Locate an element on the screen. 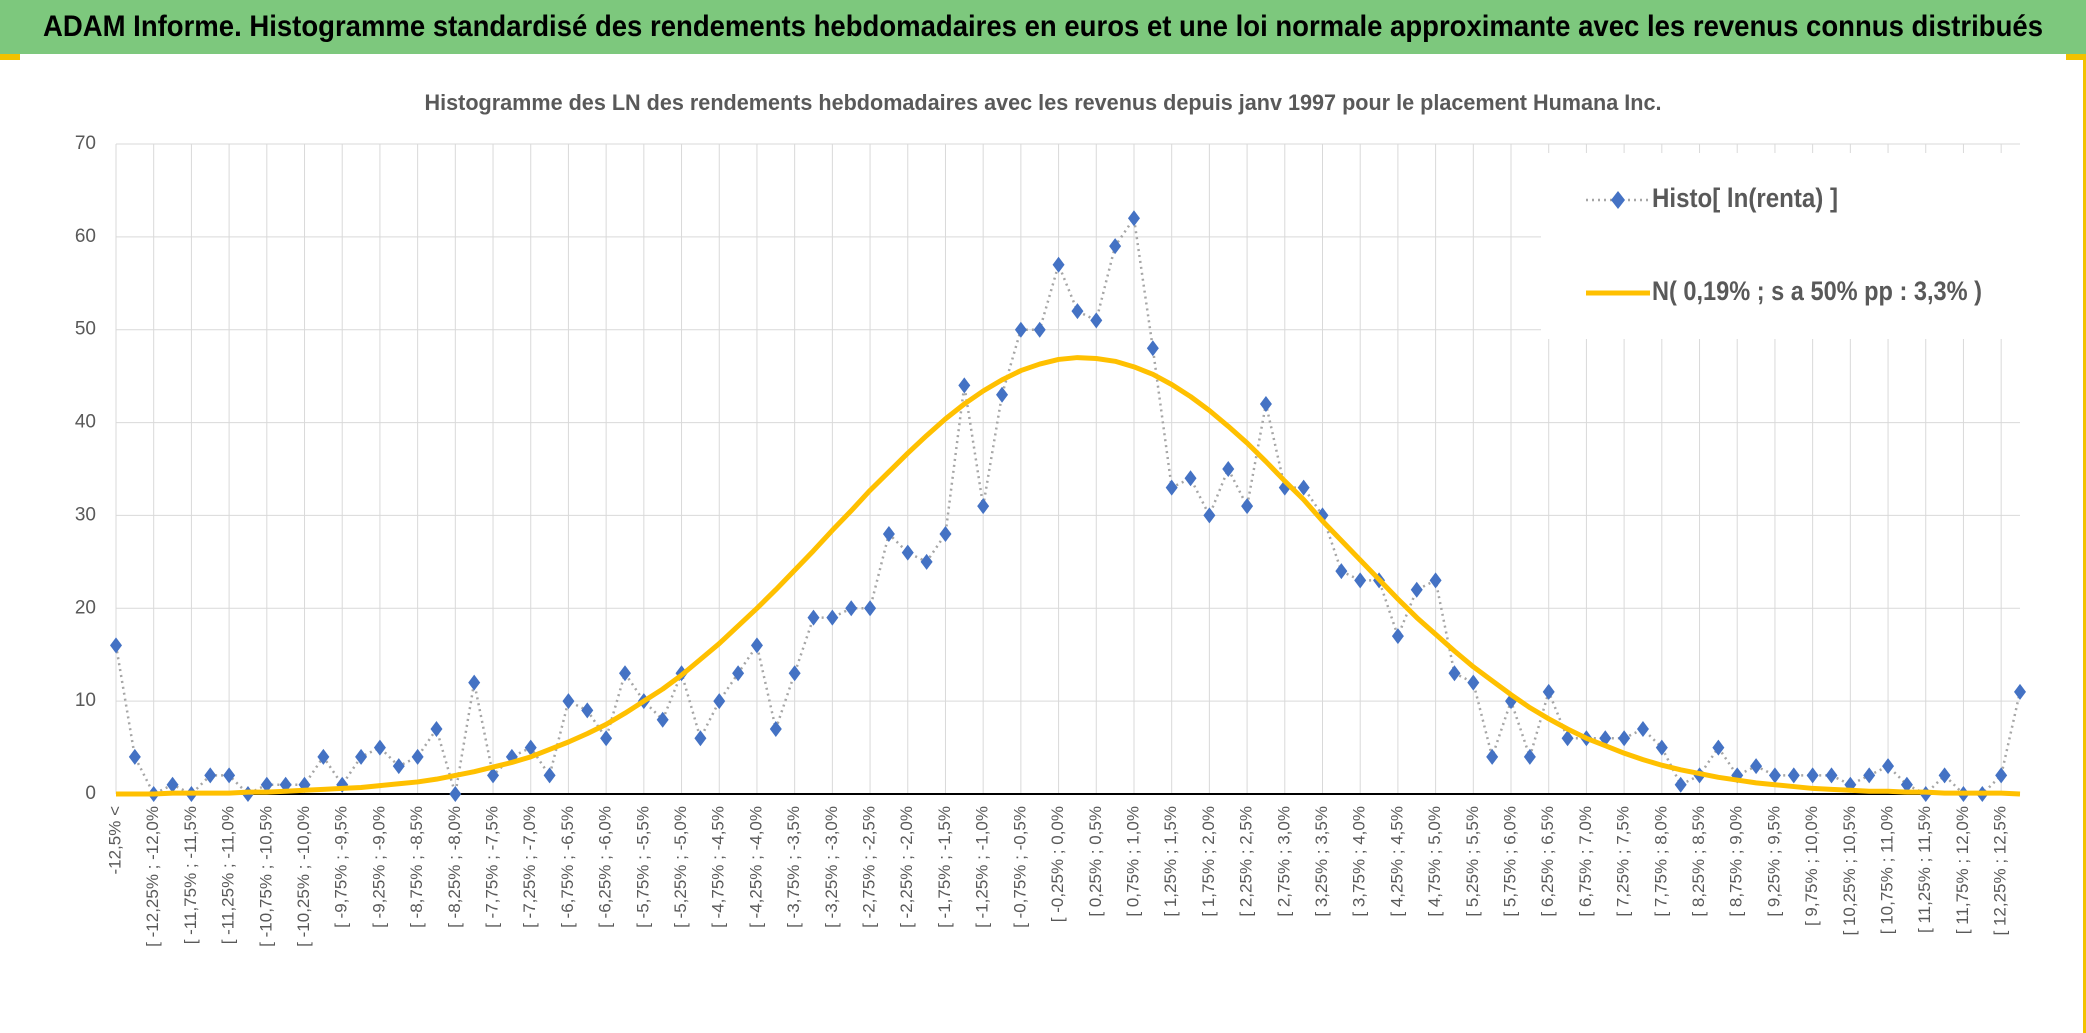 The width and height of the screenshot is (2086, 1033). x-tick-label: [ 1,75% ; 2,0% is located at coordinates (1208, 861).